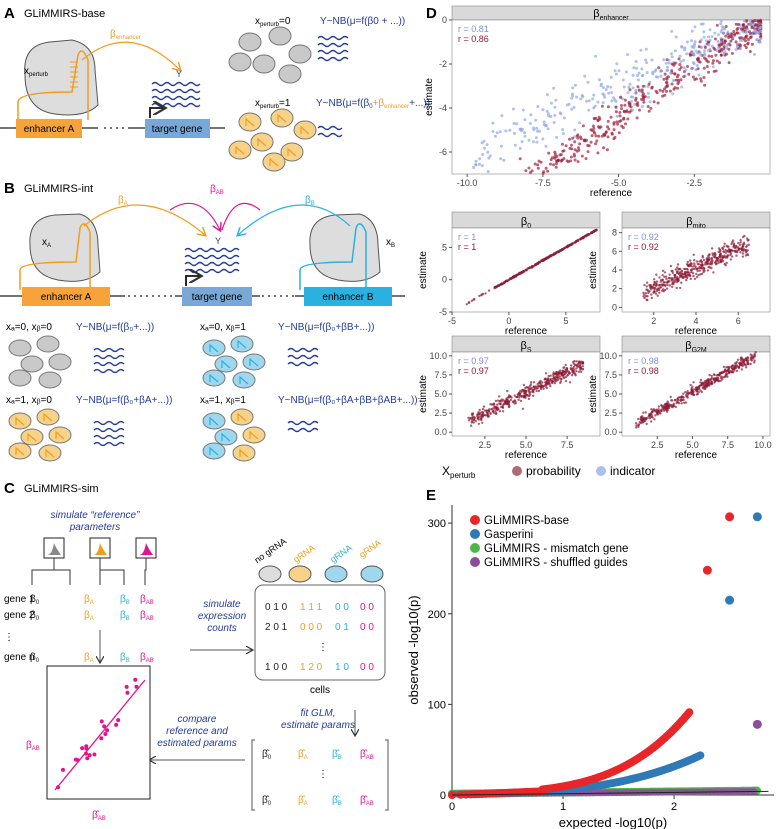 The image size is (780, 829). What do you see at coordinates (320, 632) in the screenshot?
I see `count-matrix-frame` at bounding box center [320, 632].